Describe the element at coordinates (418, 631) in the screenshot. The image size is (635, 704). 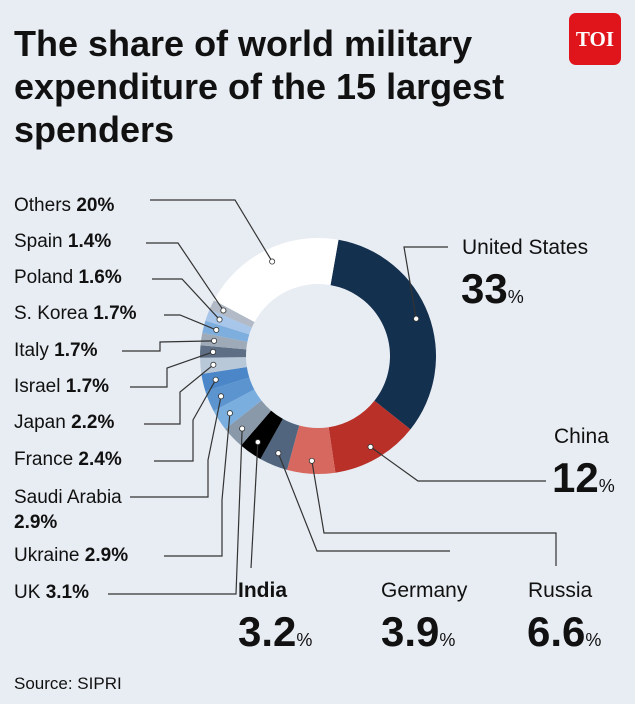
I see `label-germany-value: 3.9%` at that location.